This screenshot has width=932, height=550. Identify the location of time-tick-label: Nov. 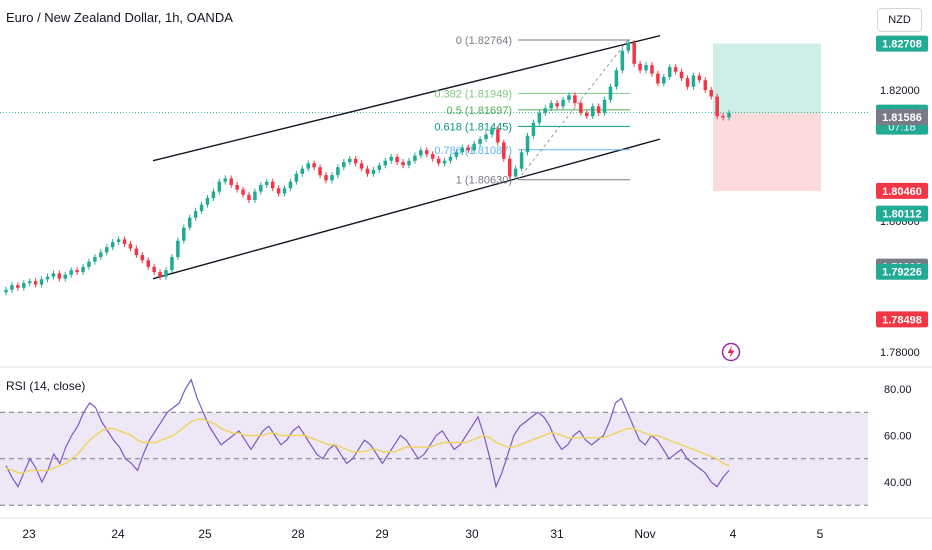
(644, 534).